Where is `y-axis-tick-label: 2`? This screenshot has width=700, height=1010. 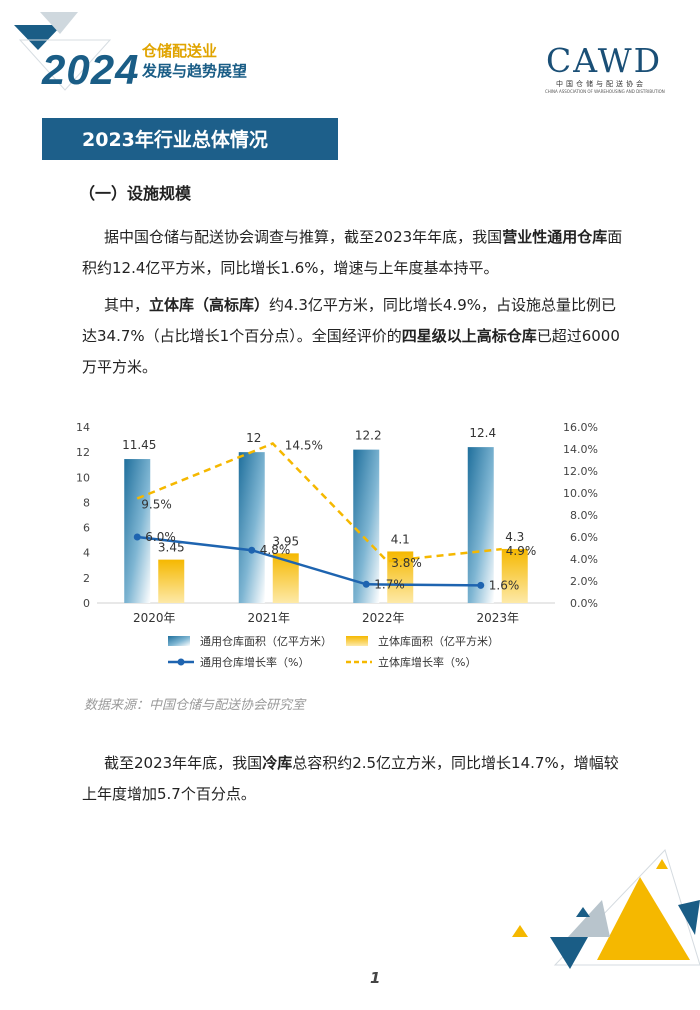
y-axis-tick-label: 2 is located at coordinates (86, 578).